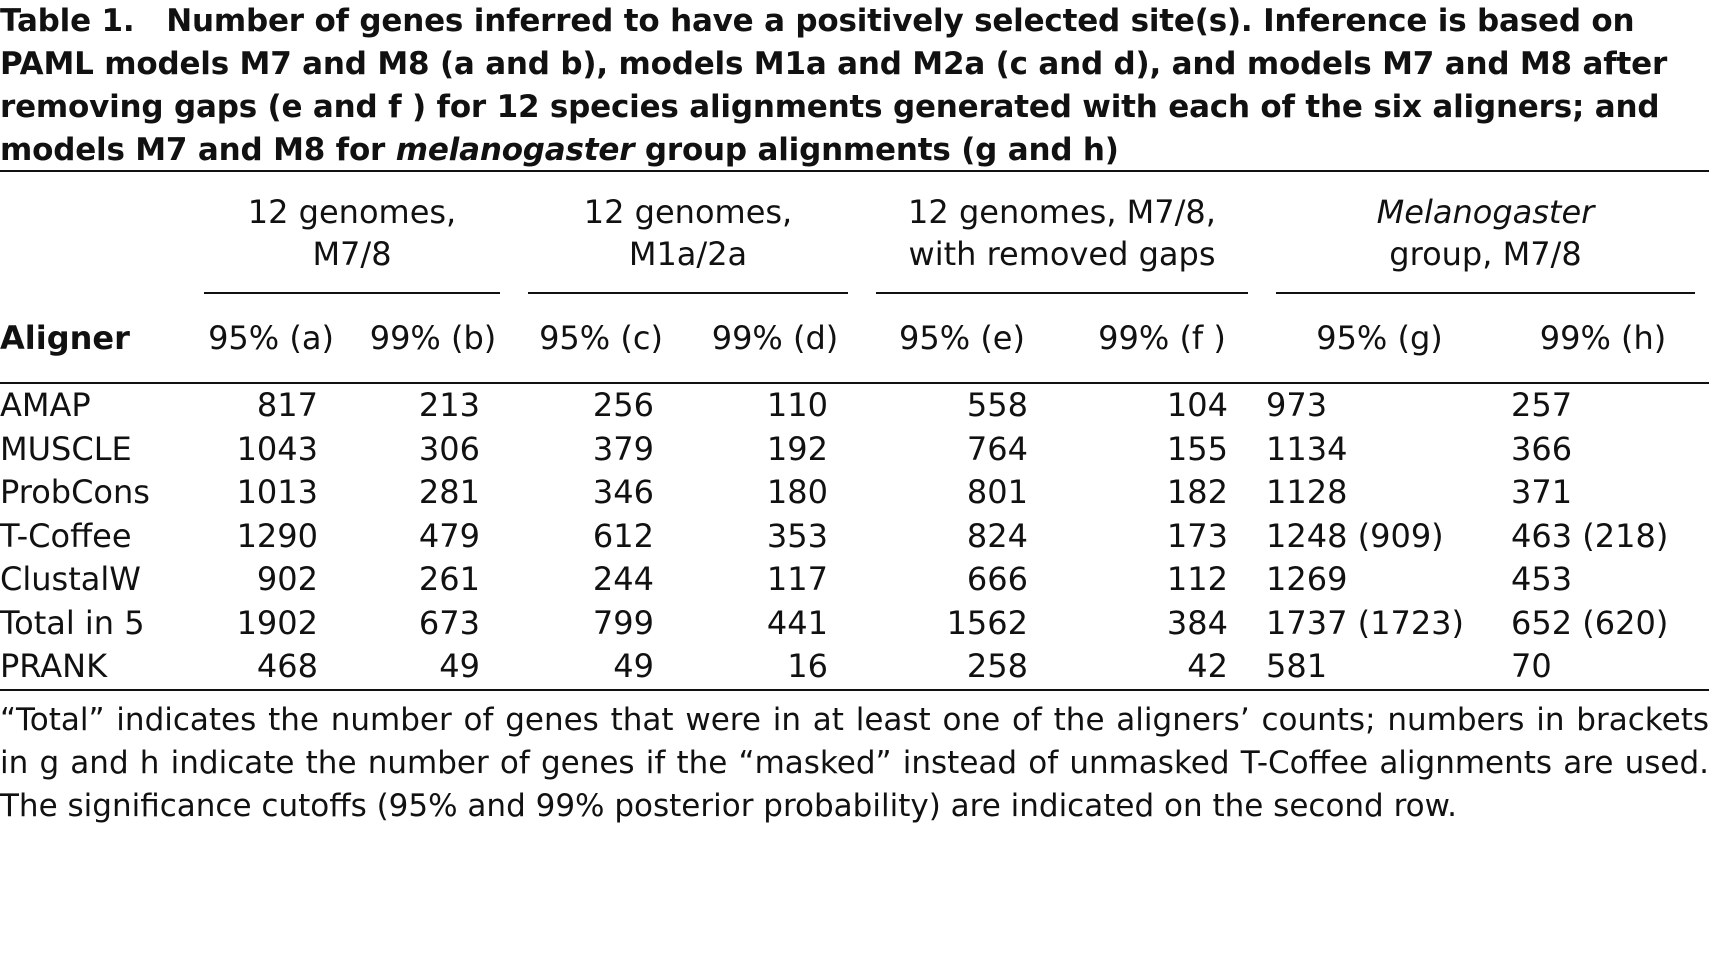 The width and height of the screenshot is (1709, 959). Describe the element at coordinates (1365, 622) in the screenshot. I see `cell: 1737 (1723)` at that location.